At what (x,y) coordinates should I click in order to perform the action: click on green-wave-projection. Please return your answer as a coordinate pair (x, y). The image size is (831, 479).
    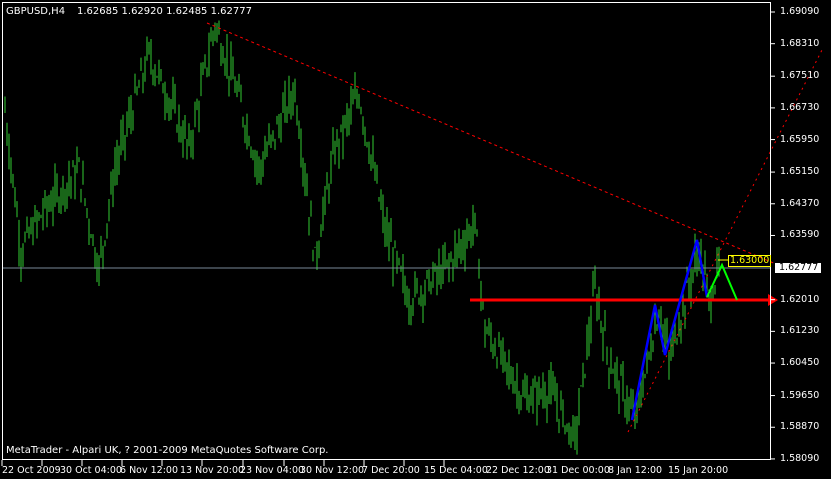
    Looking at the image, I should click on (722, 281).